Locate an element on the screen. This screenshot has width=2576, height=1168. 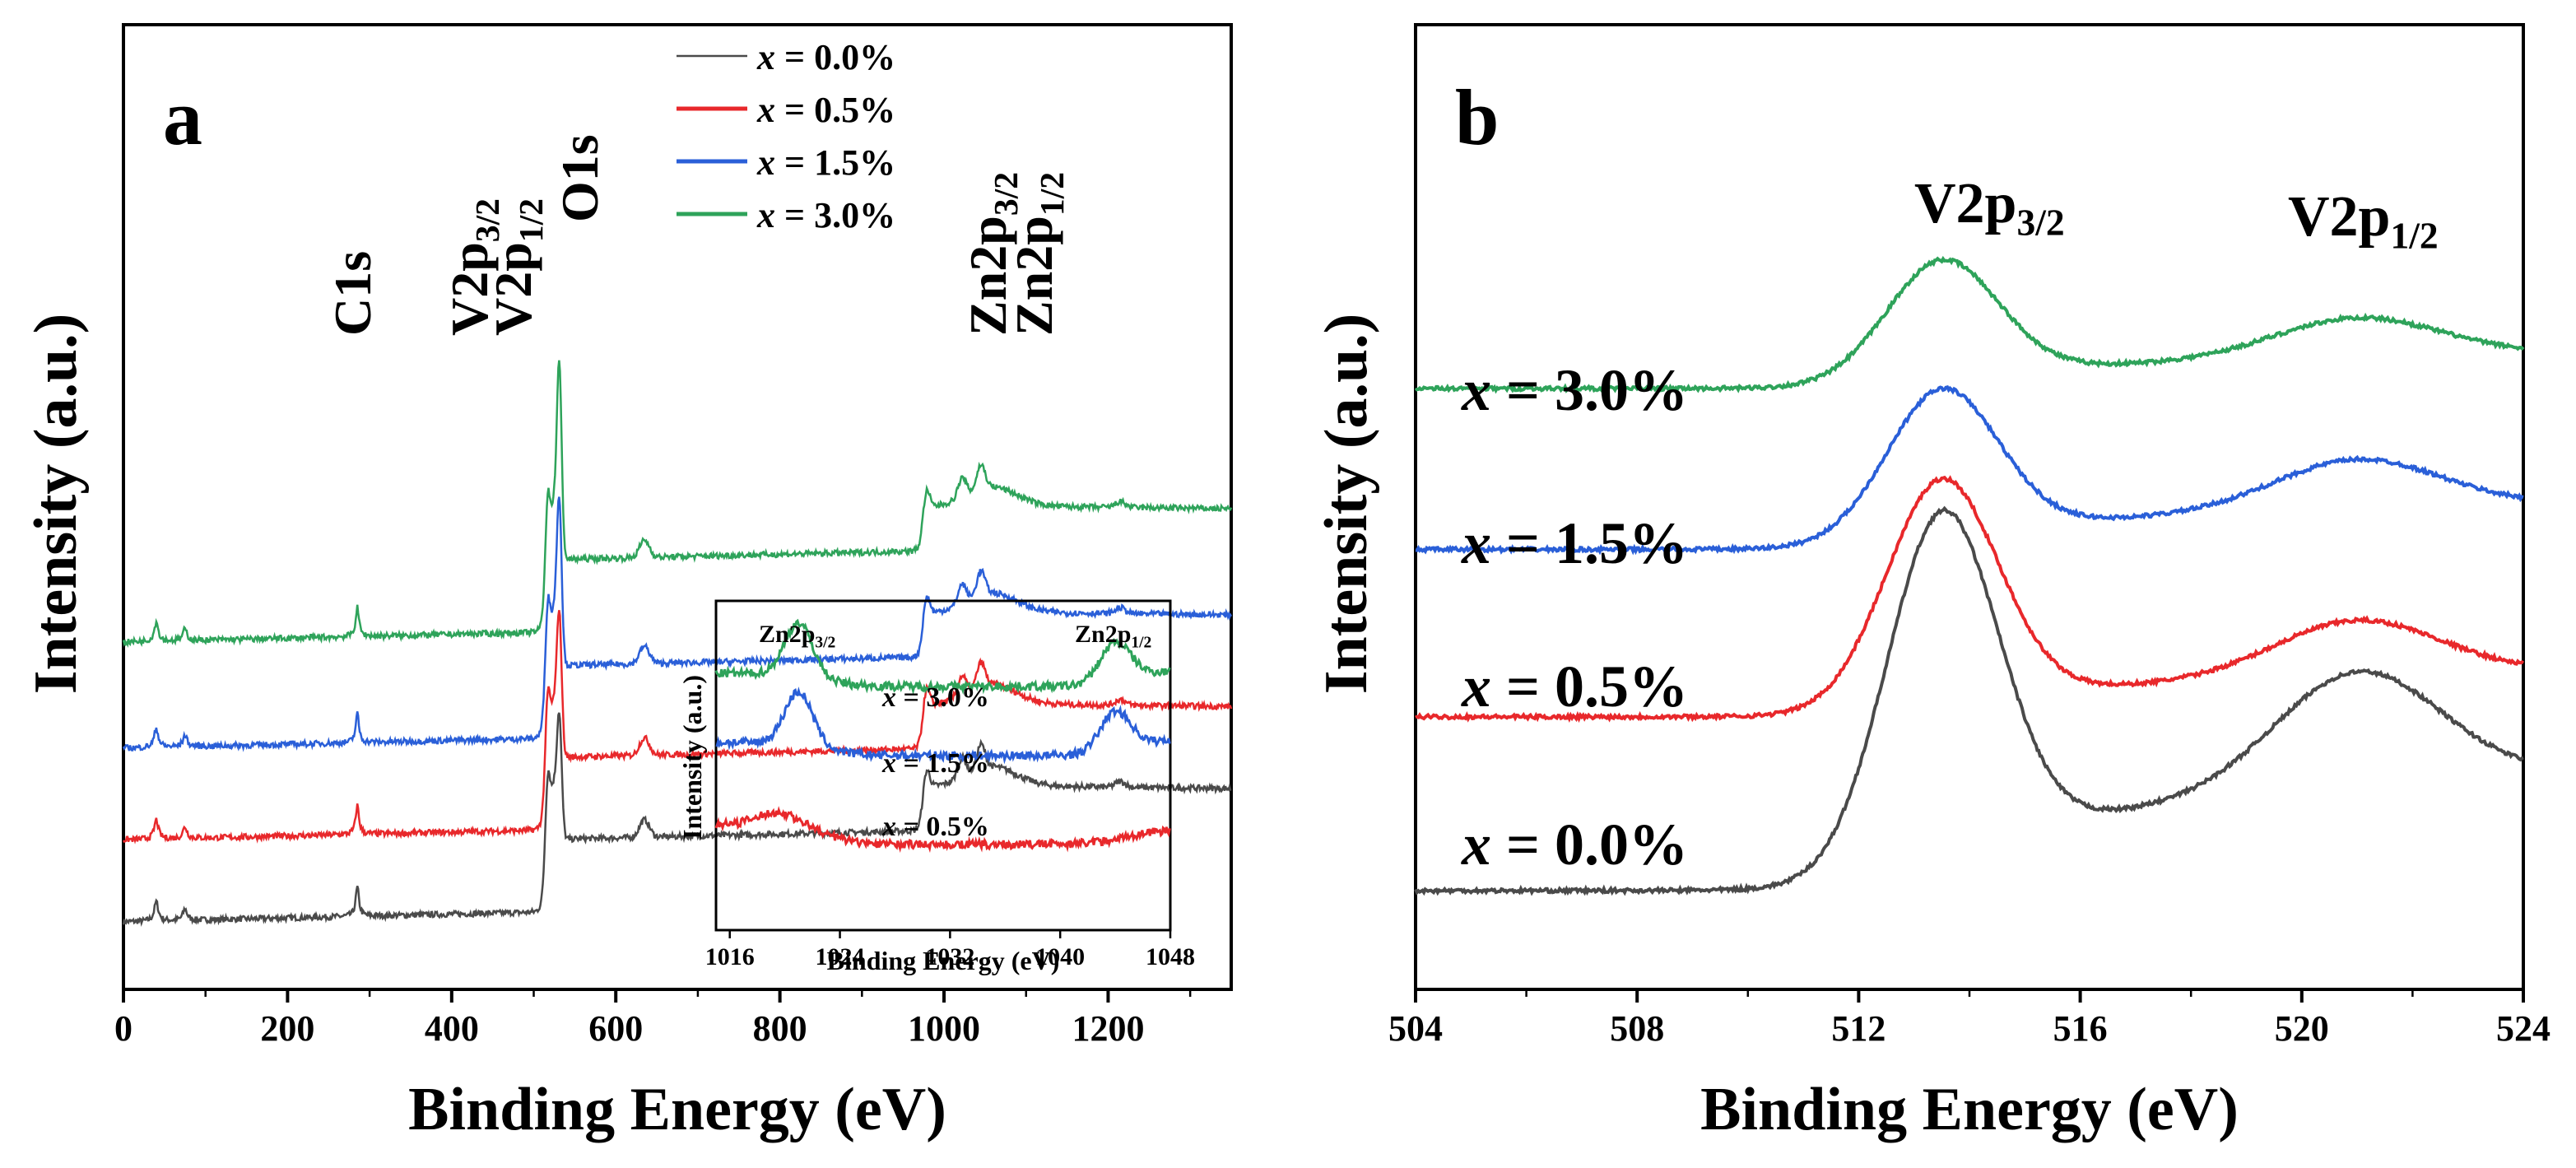
b-xtick-label-4: 520 is located at coordinates (2302, 1028).